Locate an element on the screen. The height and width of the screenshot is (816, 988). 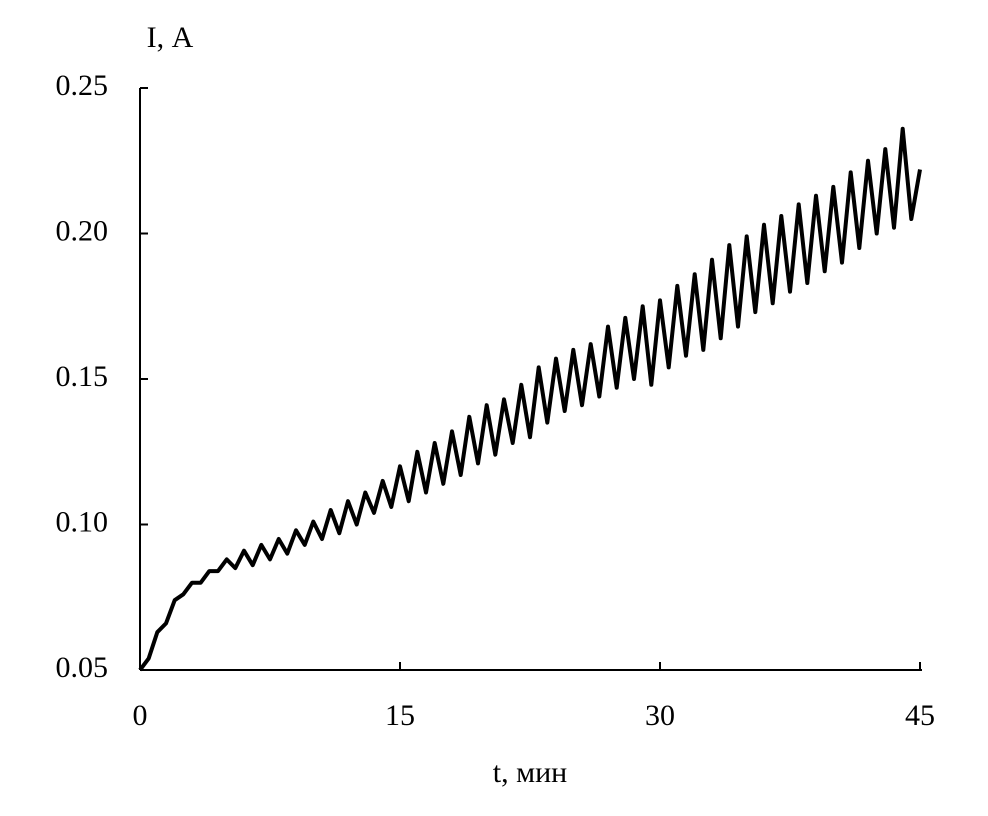
x-tick-label: 15 is located at coordinates (400, 715).